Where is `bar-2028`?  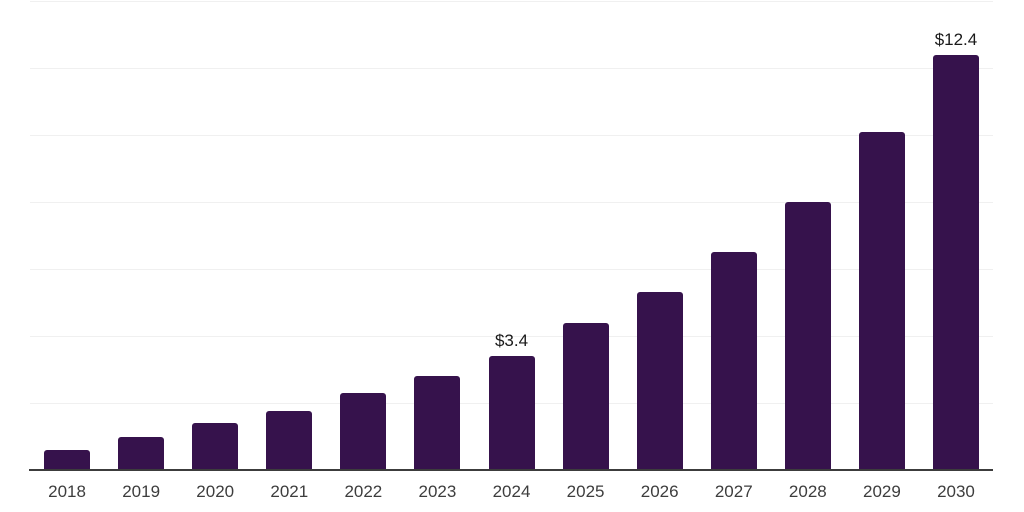 bar-2028 is located at coordinates (807, 336).